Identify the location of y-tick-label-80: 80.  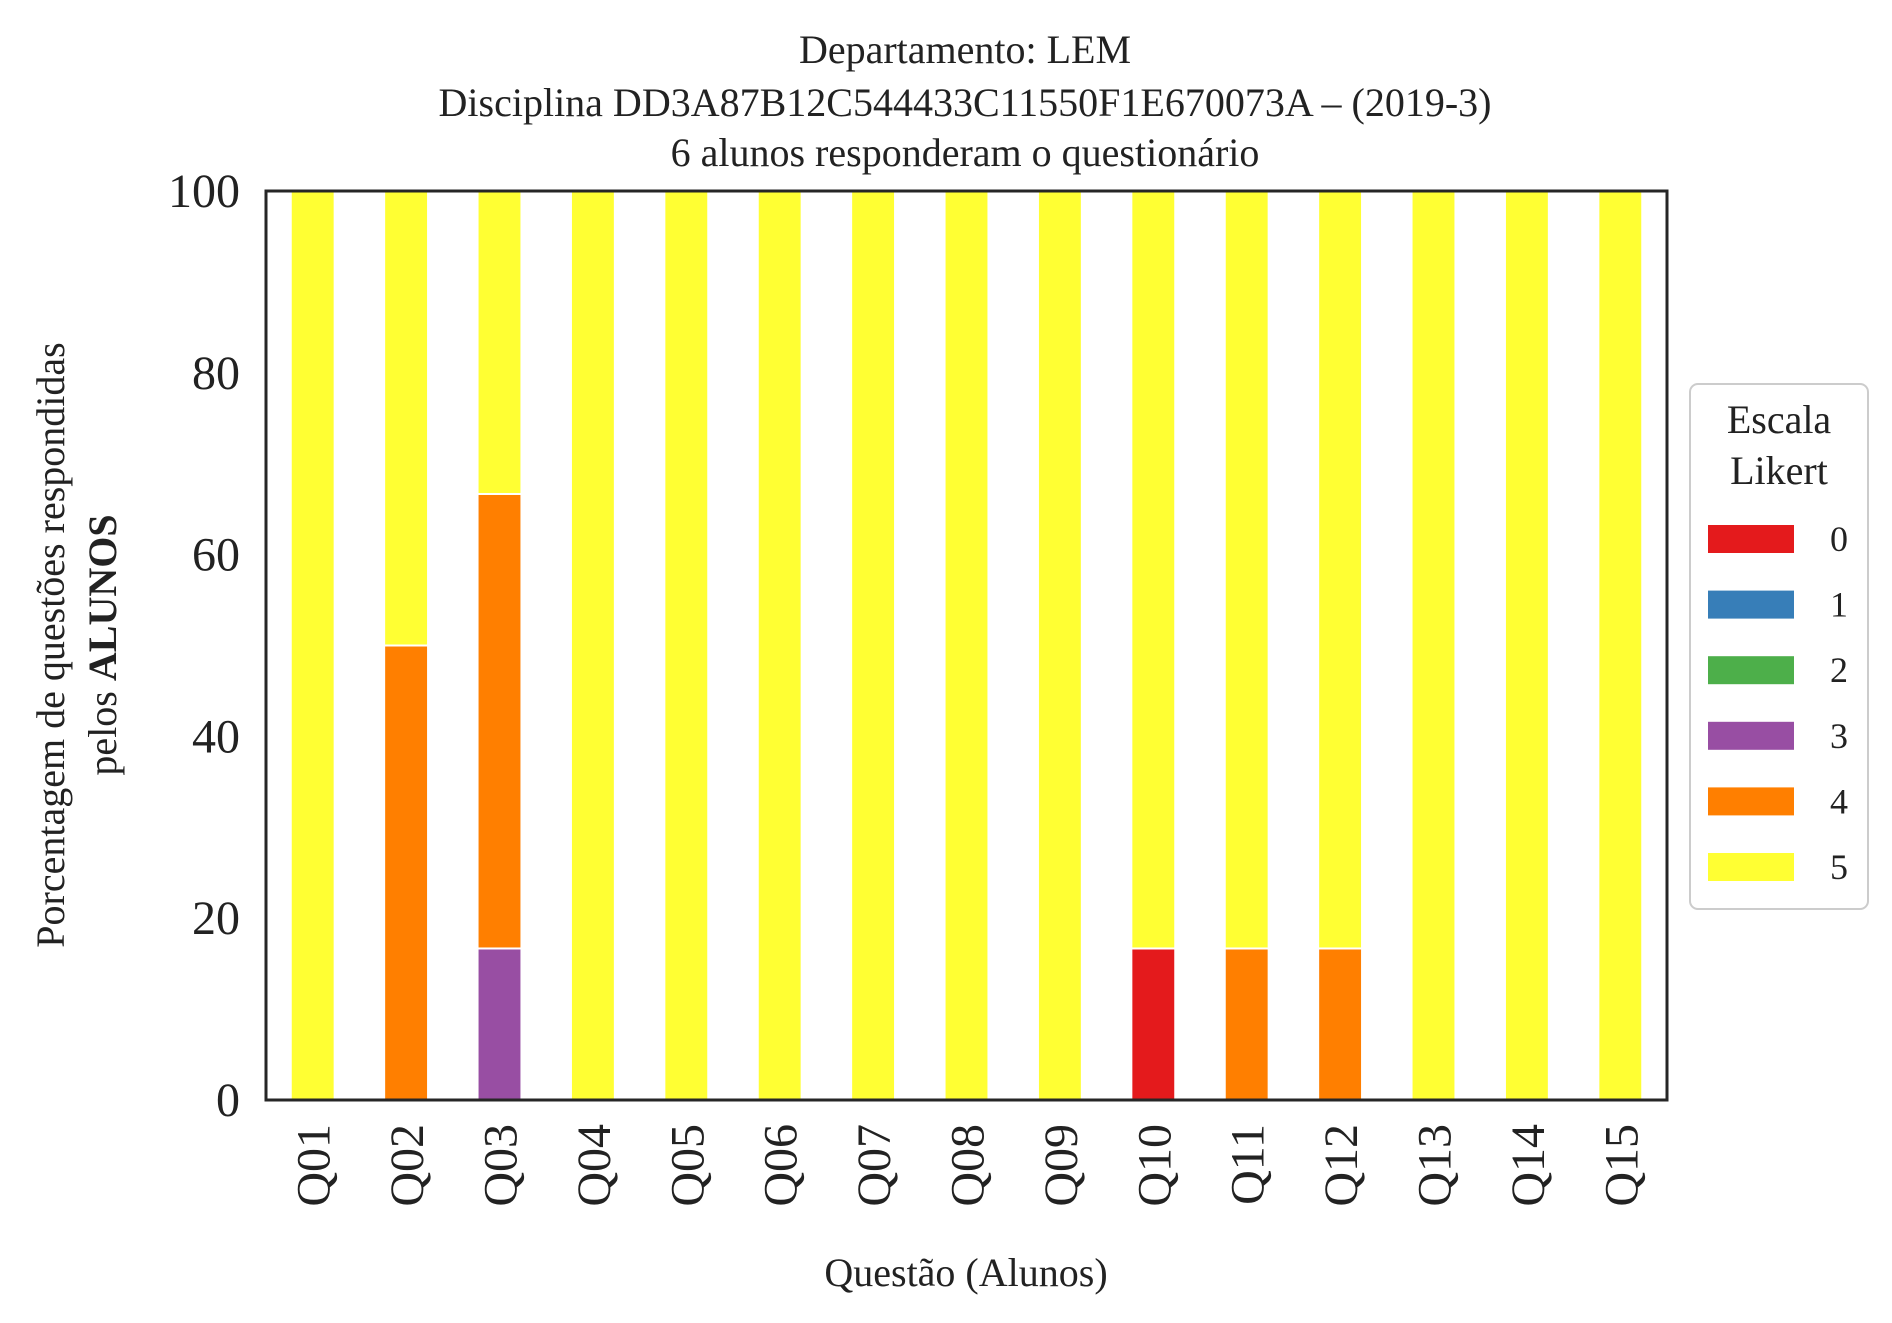
(216, 373).